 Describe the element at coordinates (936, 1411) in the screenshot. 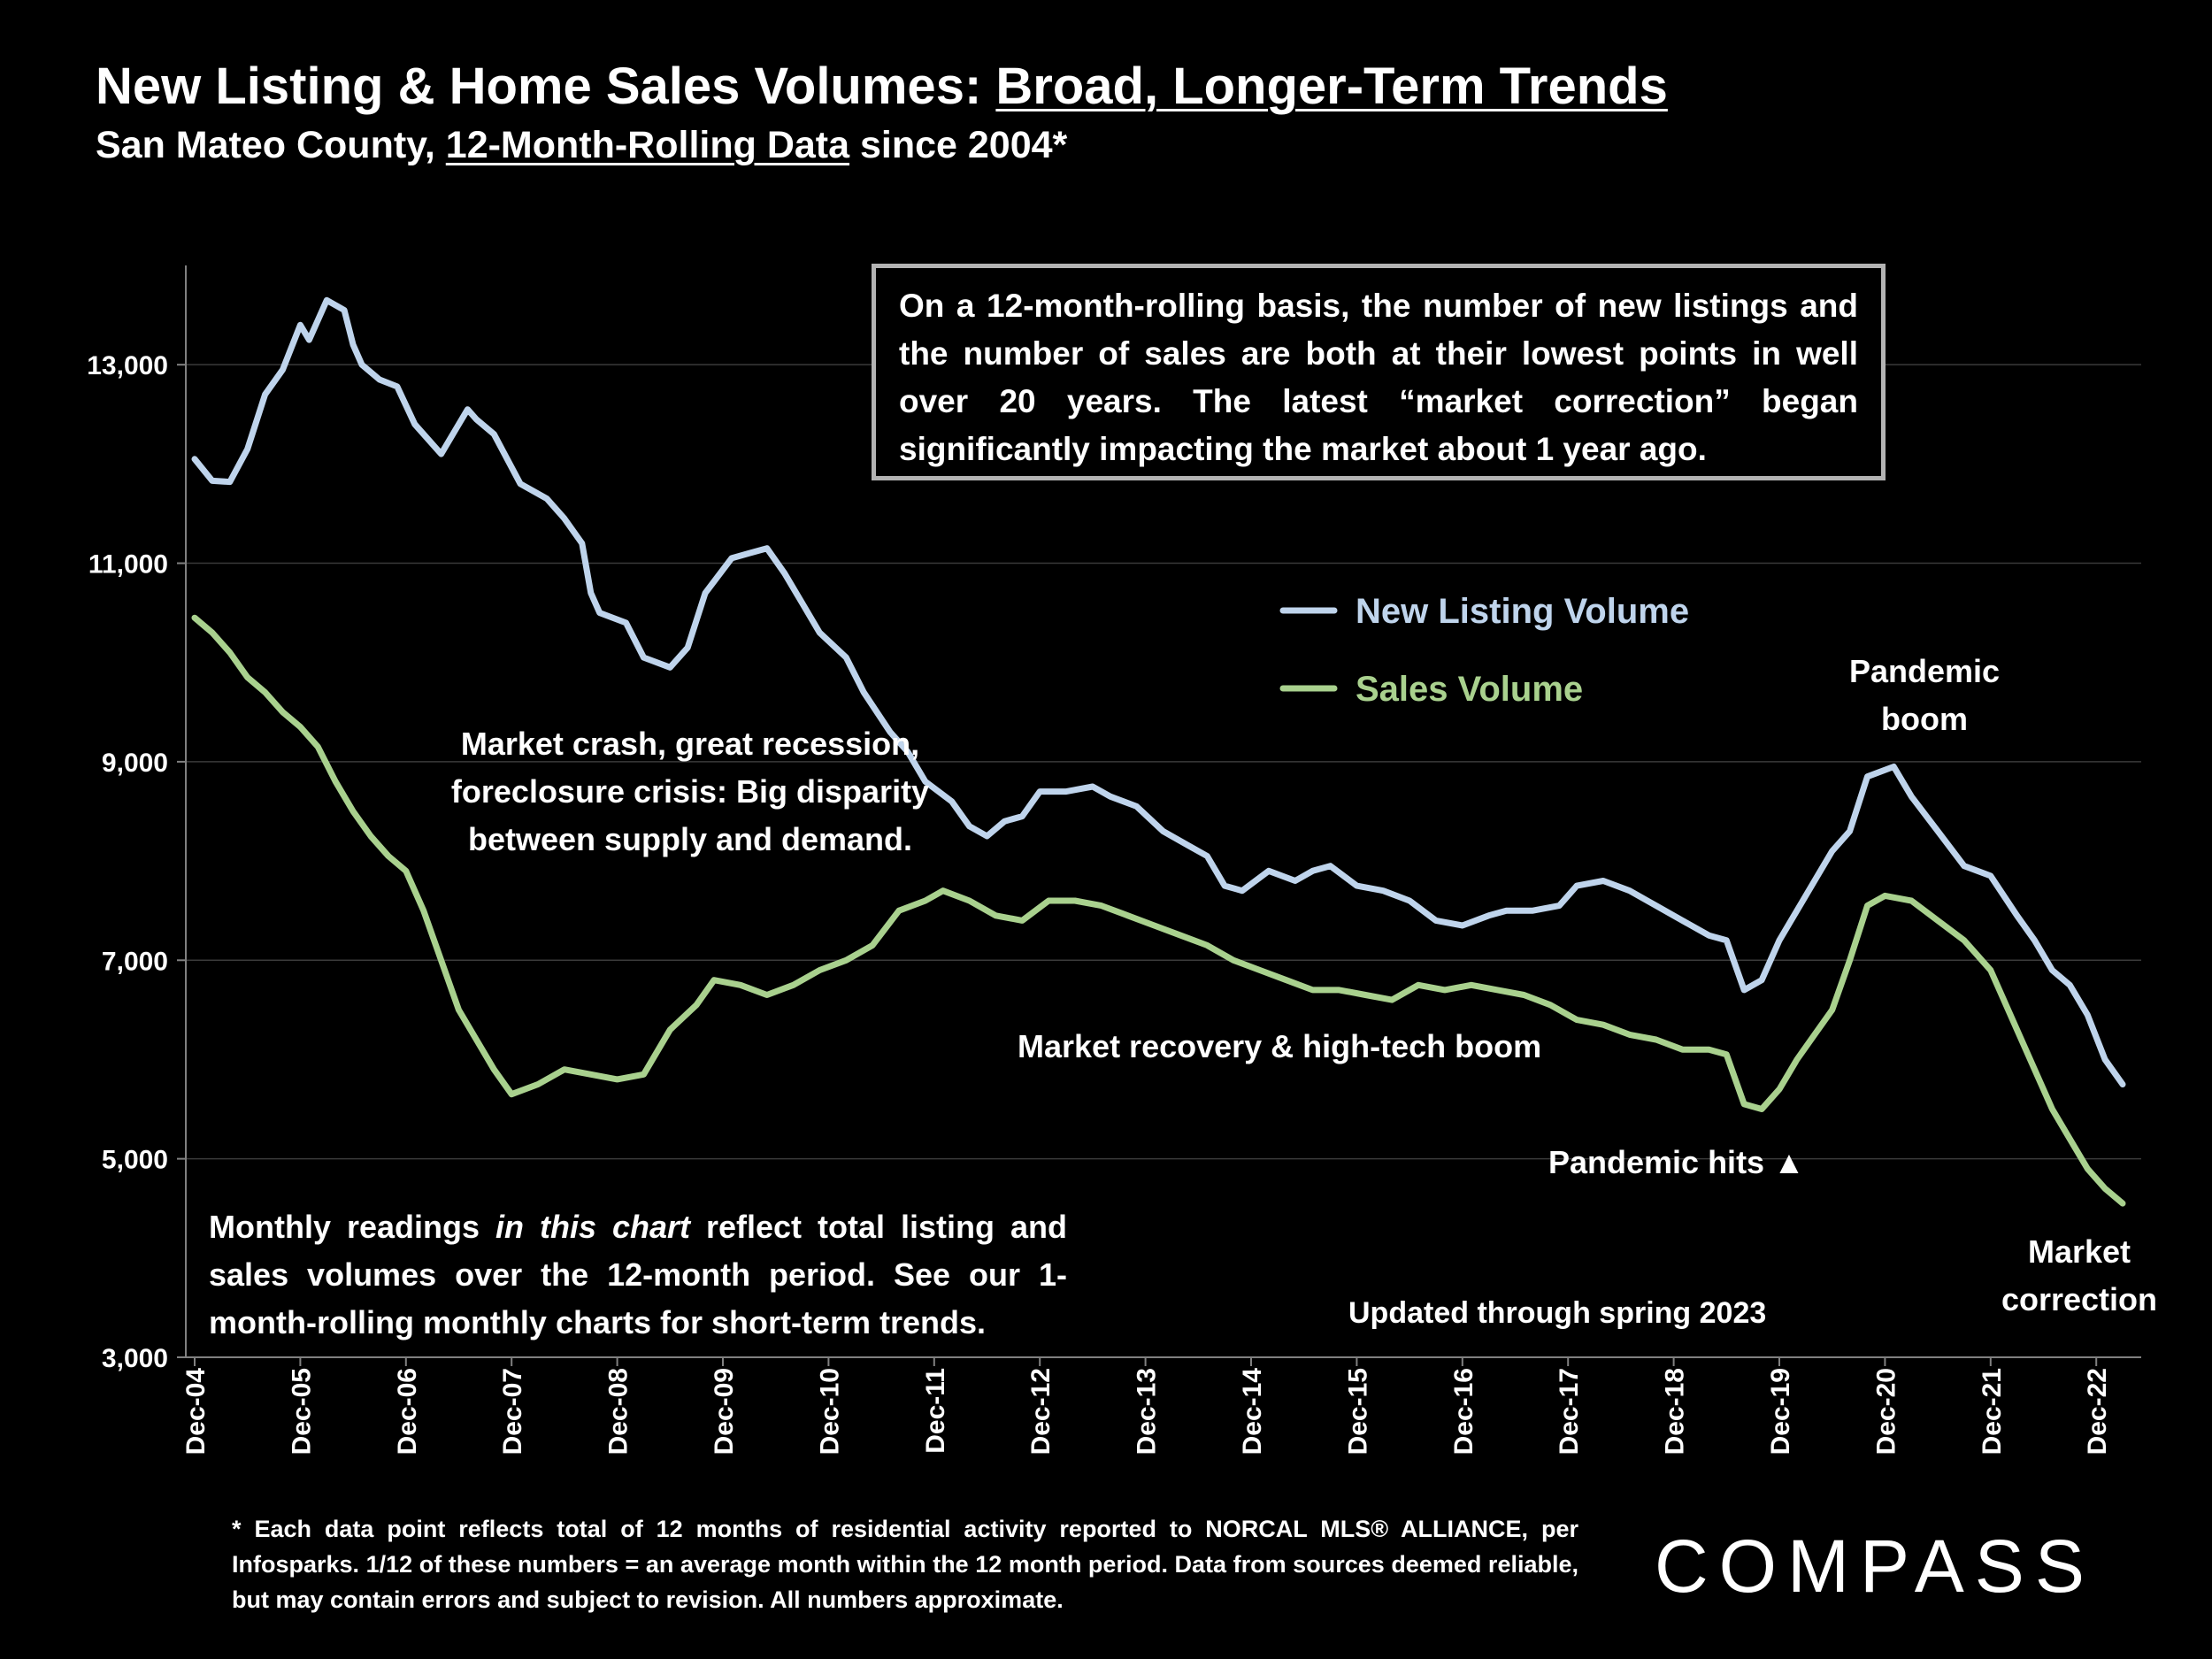

I see `x-tick-label: Dec-11` at that location.